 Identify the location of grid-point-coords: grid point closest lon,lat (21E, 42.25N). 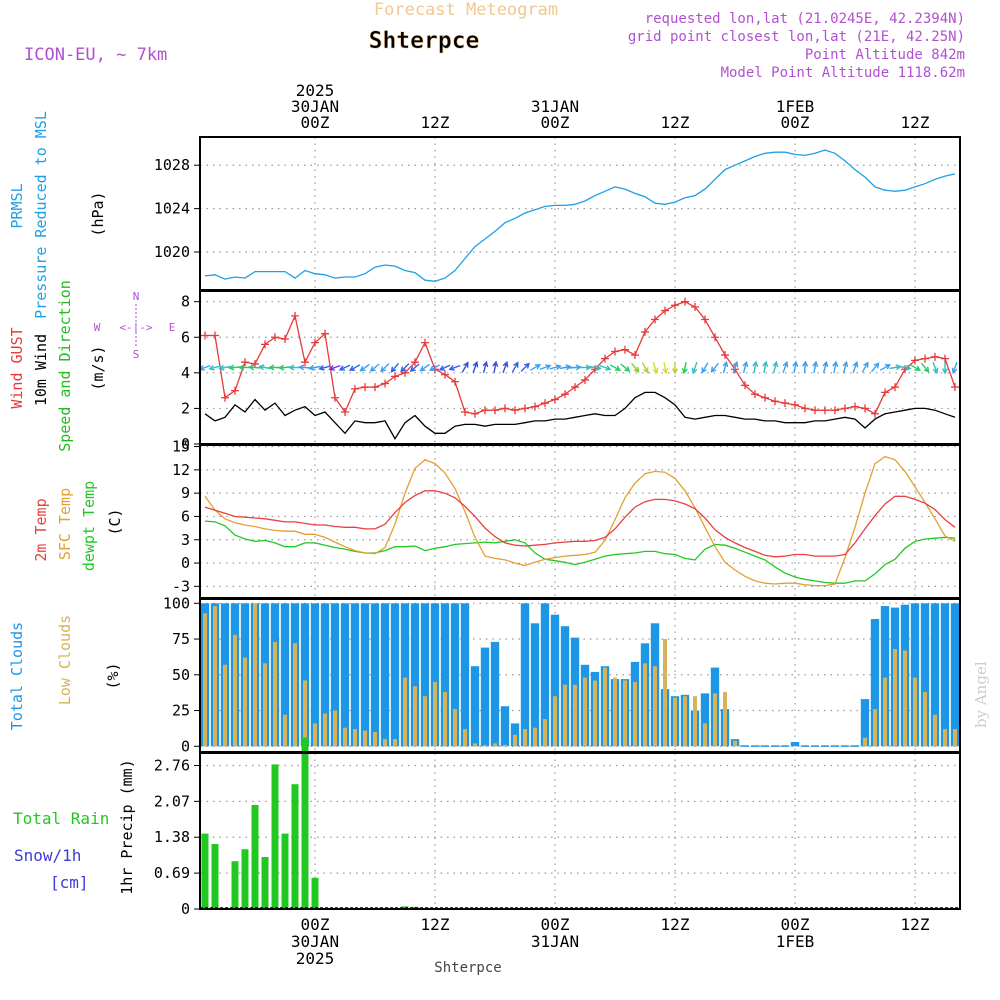
(796, 37).